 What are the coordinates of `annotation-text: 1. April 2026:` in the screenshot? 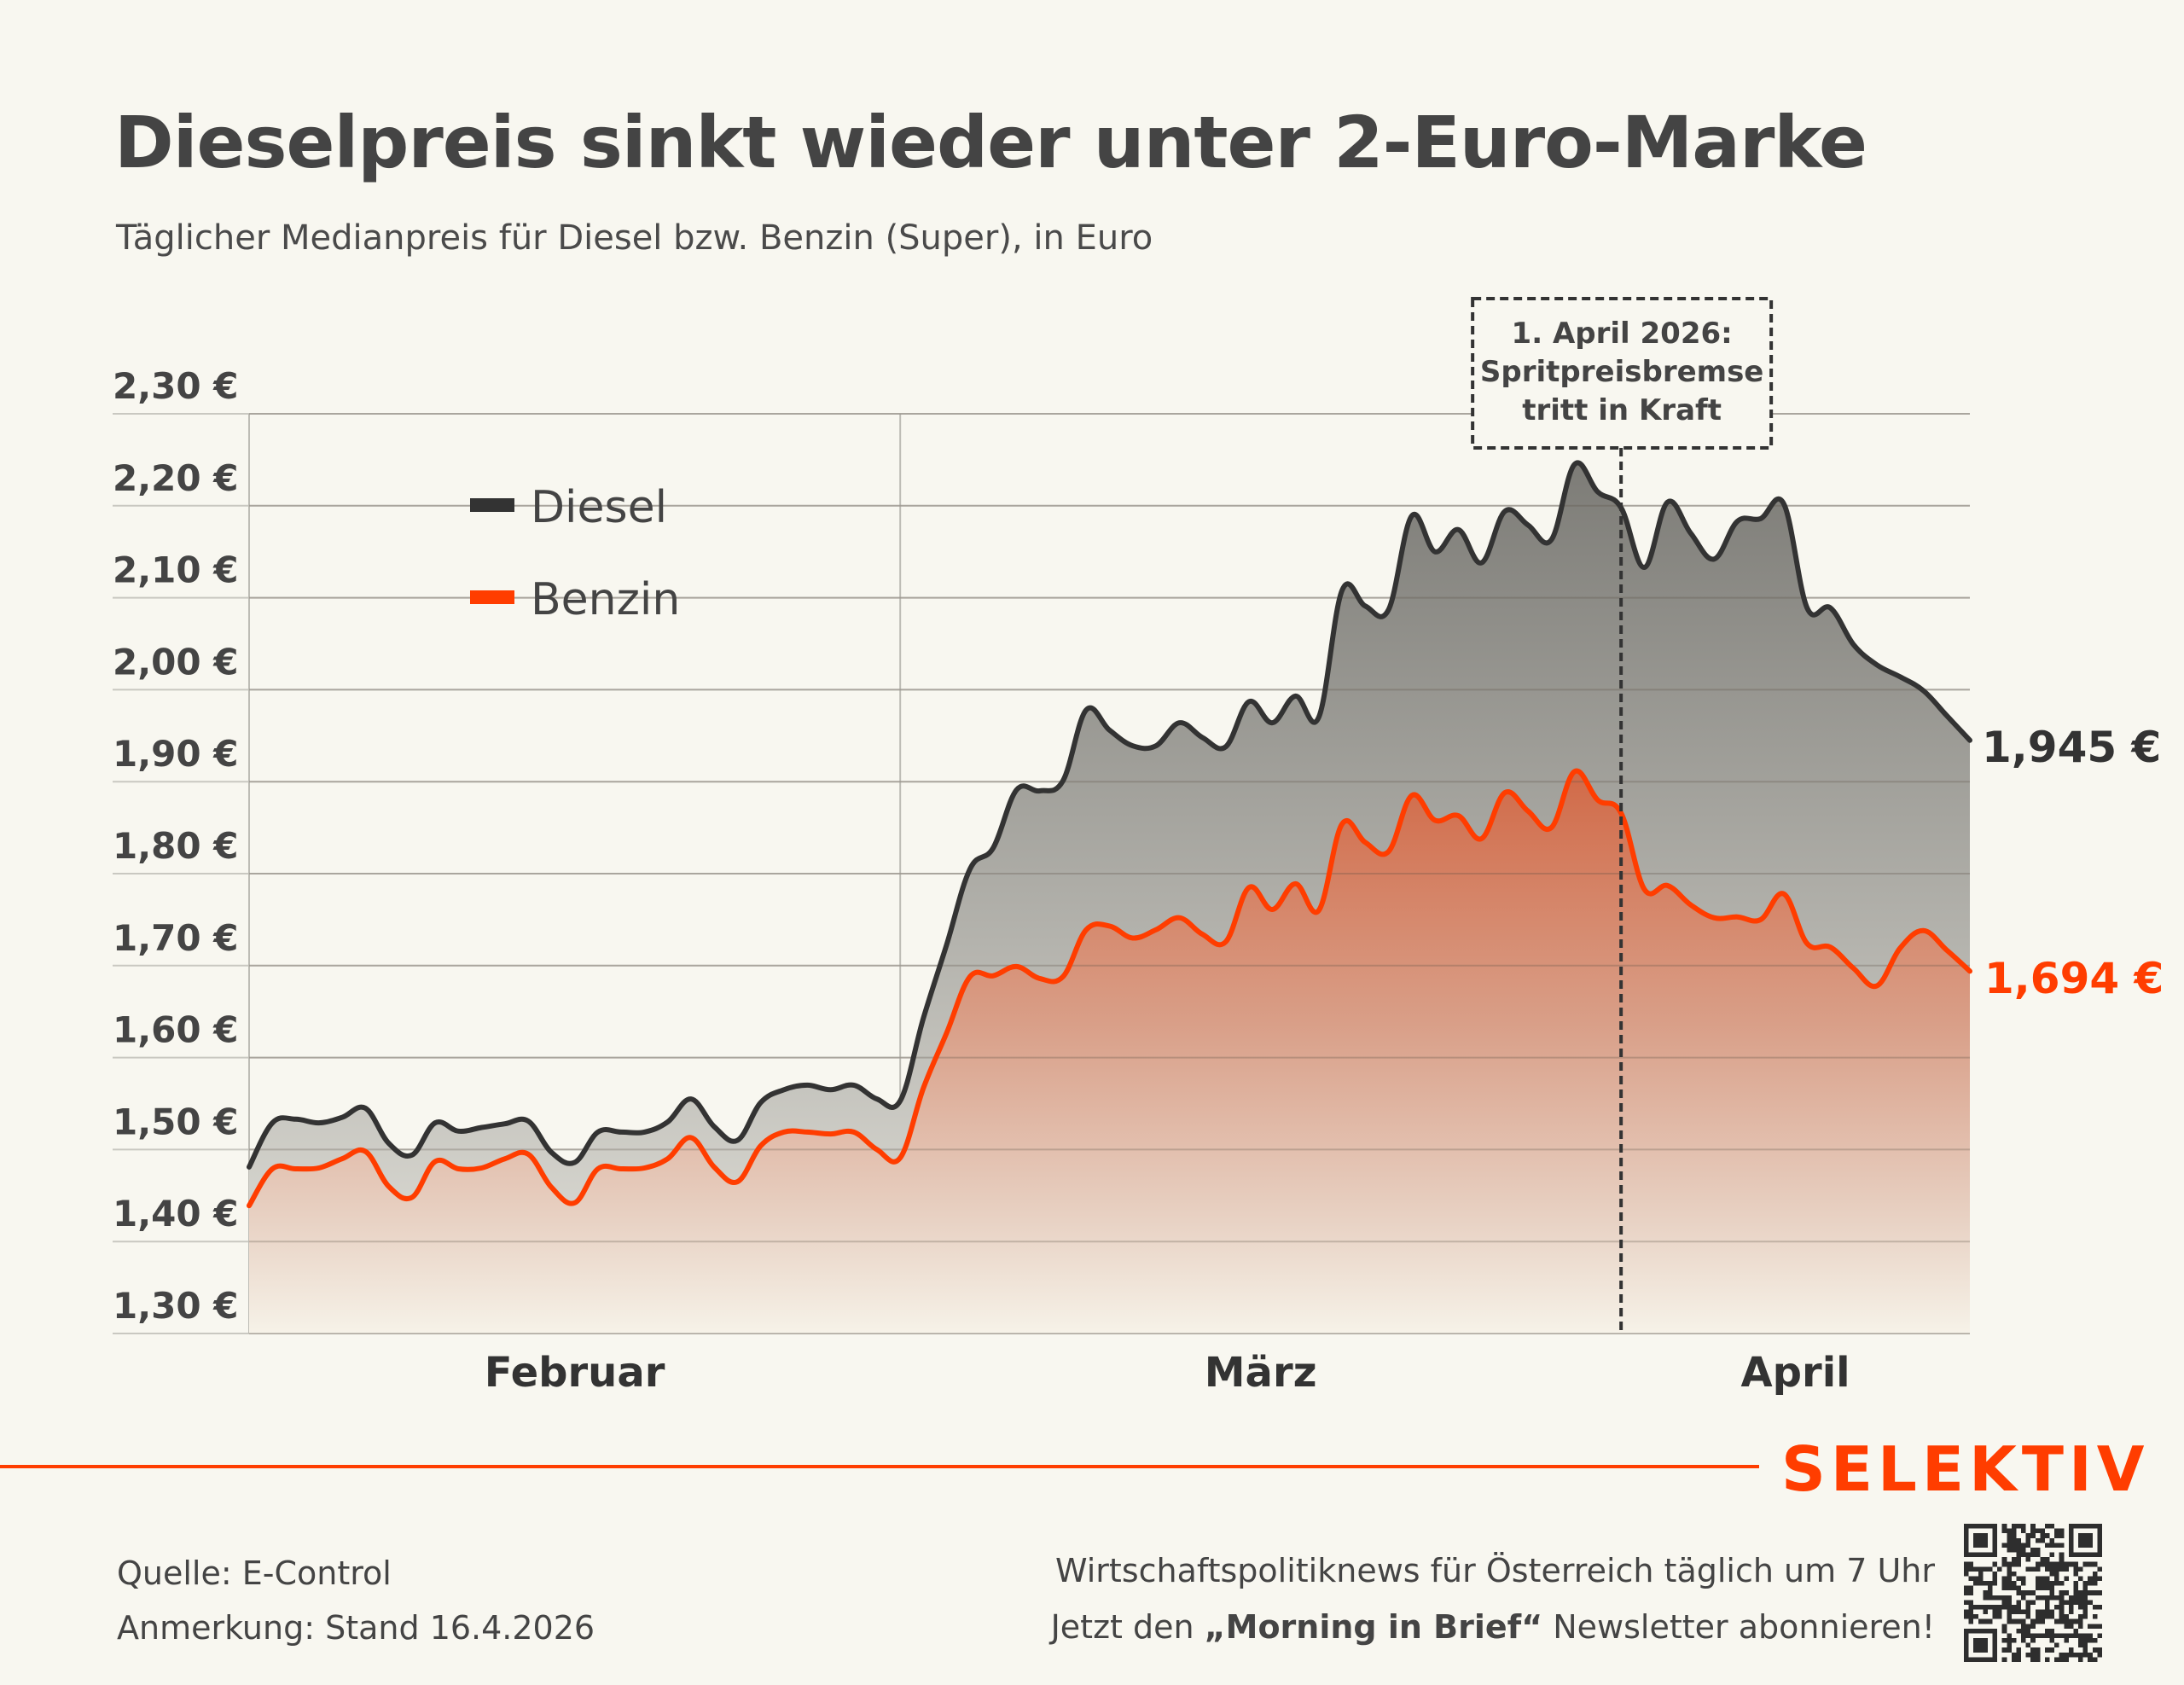 It's located at (1623, 334).